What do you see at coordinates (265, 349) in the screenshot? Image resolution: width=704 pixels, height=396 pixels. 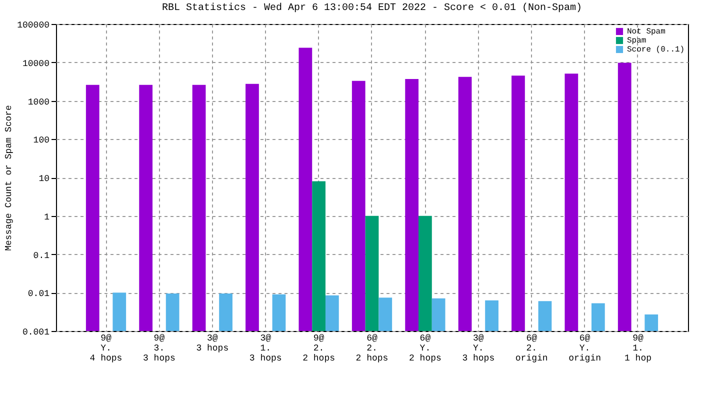 I see `x-tick-label: 3@ 1. 3 hops` at bounding box center [265, 349].